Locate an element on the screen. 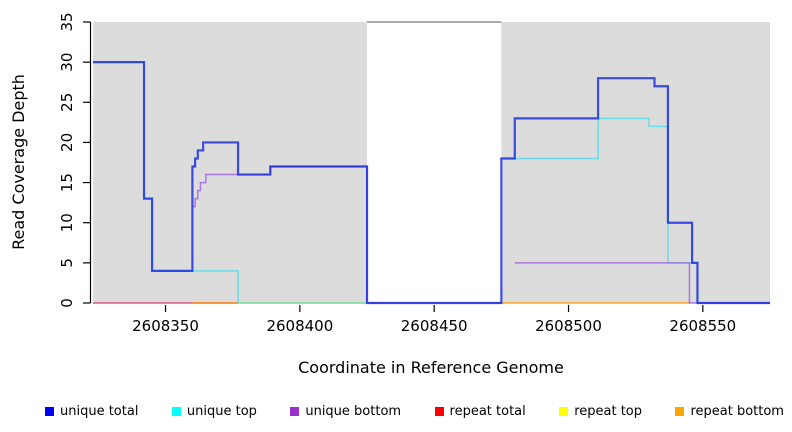 This screenshot has width=792, height=432. legend-item-repeat-top: repeat top is located at coordinates (600, 411).